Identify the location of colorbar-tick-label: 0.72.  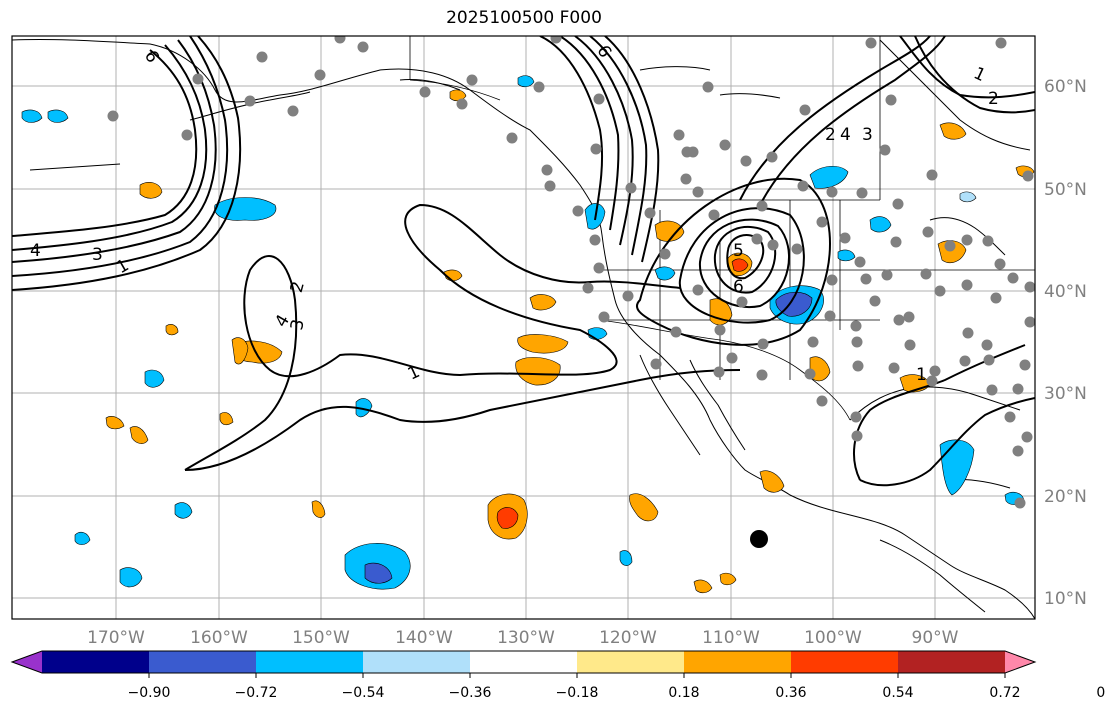
(1004, 693).